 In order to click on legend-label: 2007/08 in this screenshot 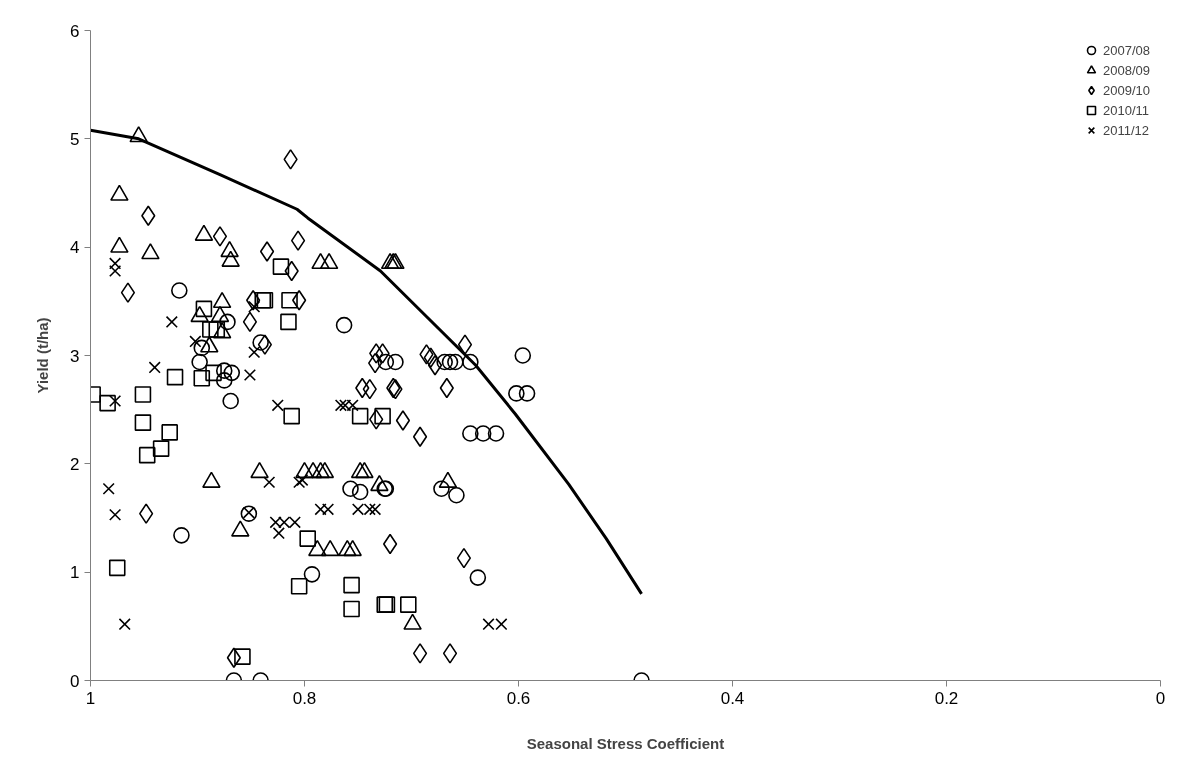, I will do `click(1126, 50)`.